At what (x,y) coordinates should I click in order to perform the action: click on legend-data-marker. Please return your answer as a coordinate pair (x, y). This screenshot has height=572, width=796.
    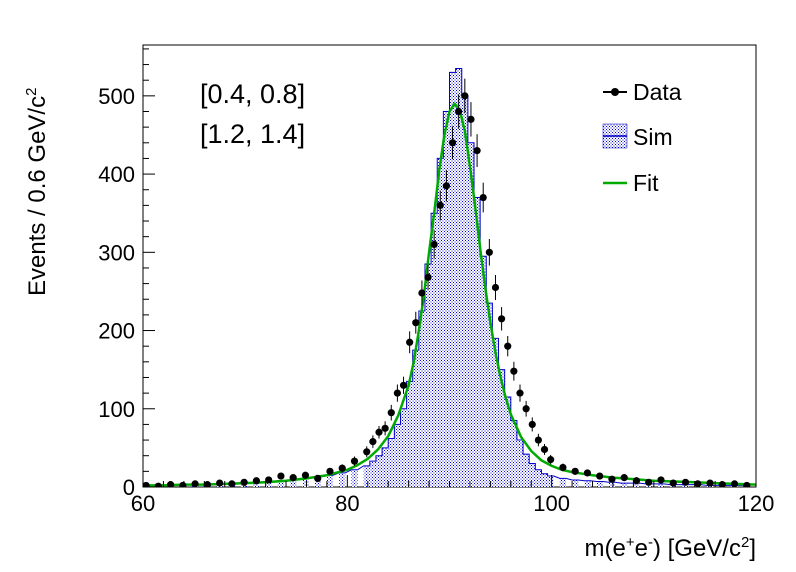
    Looking at the image, I should click on (615, 92).